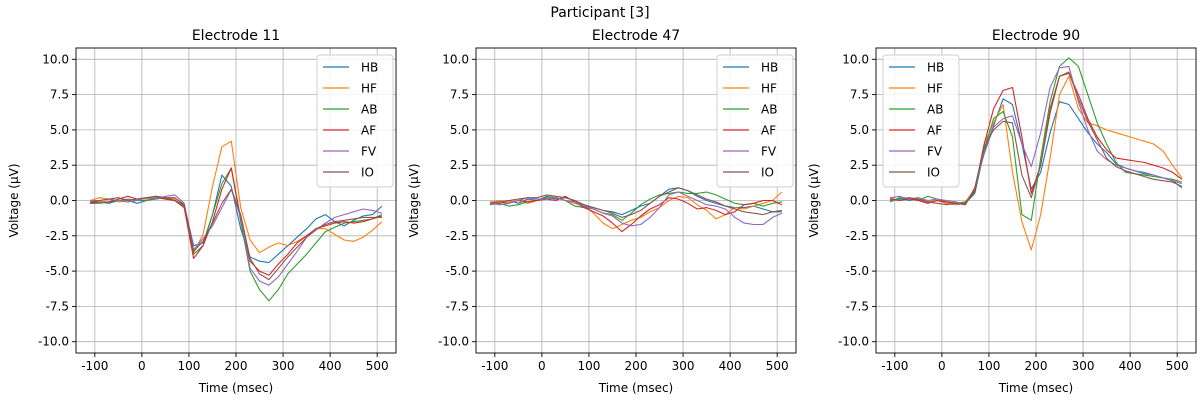  I want to click on figure-suptitle: Participant [3], so click(599, 13).